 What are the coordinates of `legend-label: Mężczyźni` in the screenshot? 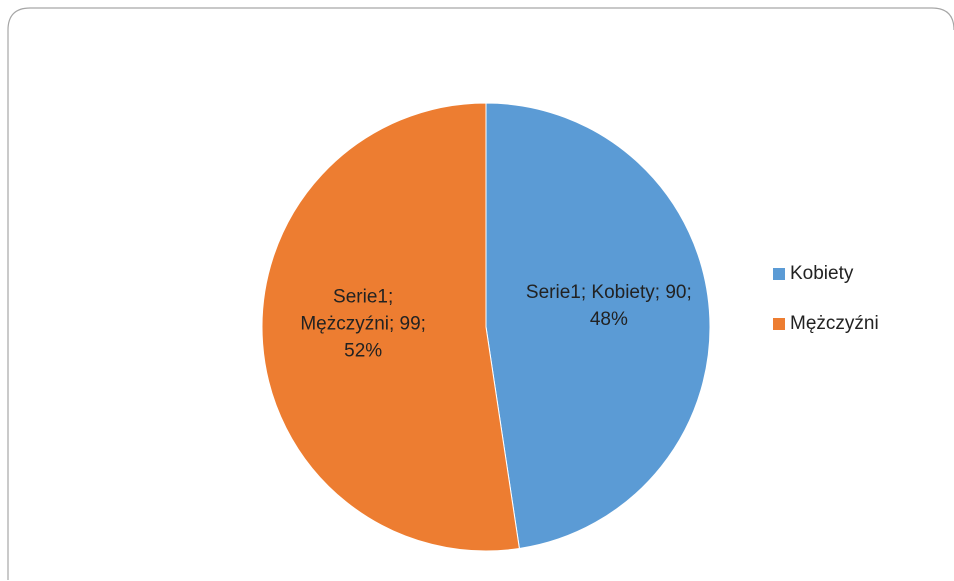 It's located at (834, 323).